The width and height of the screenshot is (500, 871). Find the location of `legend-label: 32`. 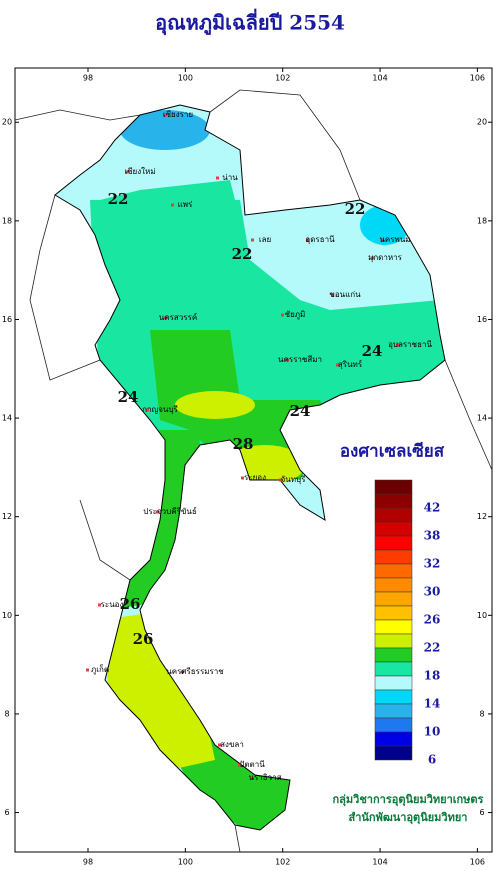

legend-label: 32 is located at coordinates (432, 564).